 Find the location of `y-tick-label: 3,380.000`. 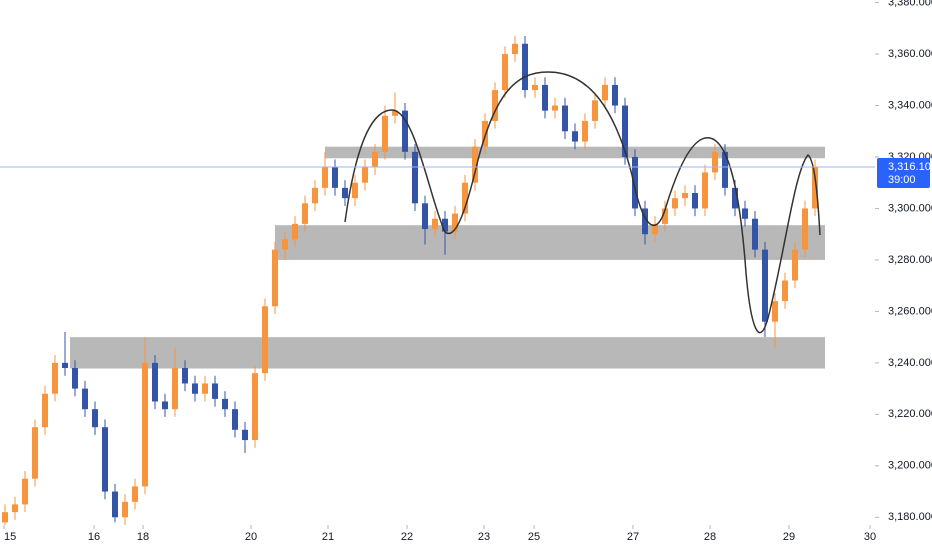

y-tick-label: 3,380.000 is located at coordinates (910, 4).